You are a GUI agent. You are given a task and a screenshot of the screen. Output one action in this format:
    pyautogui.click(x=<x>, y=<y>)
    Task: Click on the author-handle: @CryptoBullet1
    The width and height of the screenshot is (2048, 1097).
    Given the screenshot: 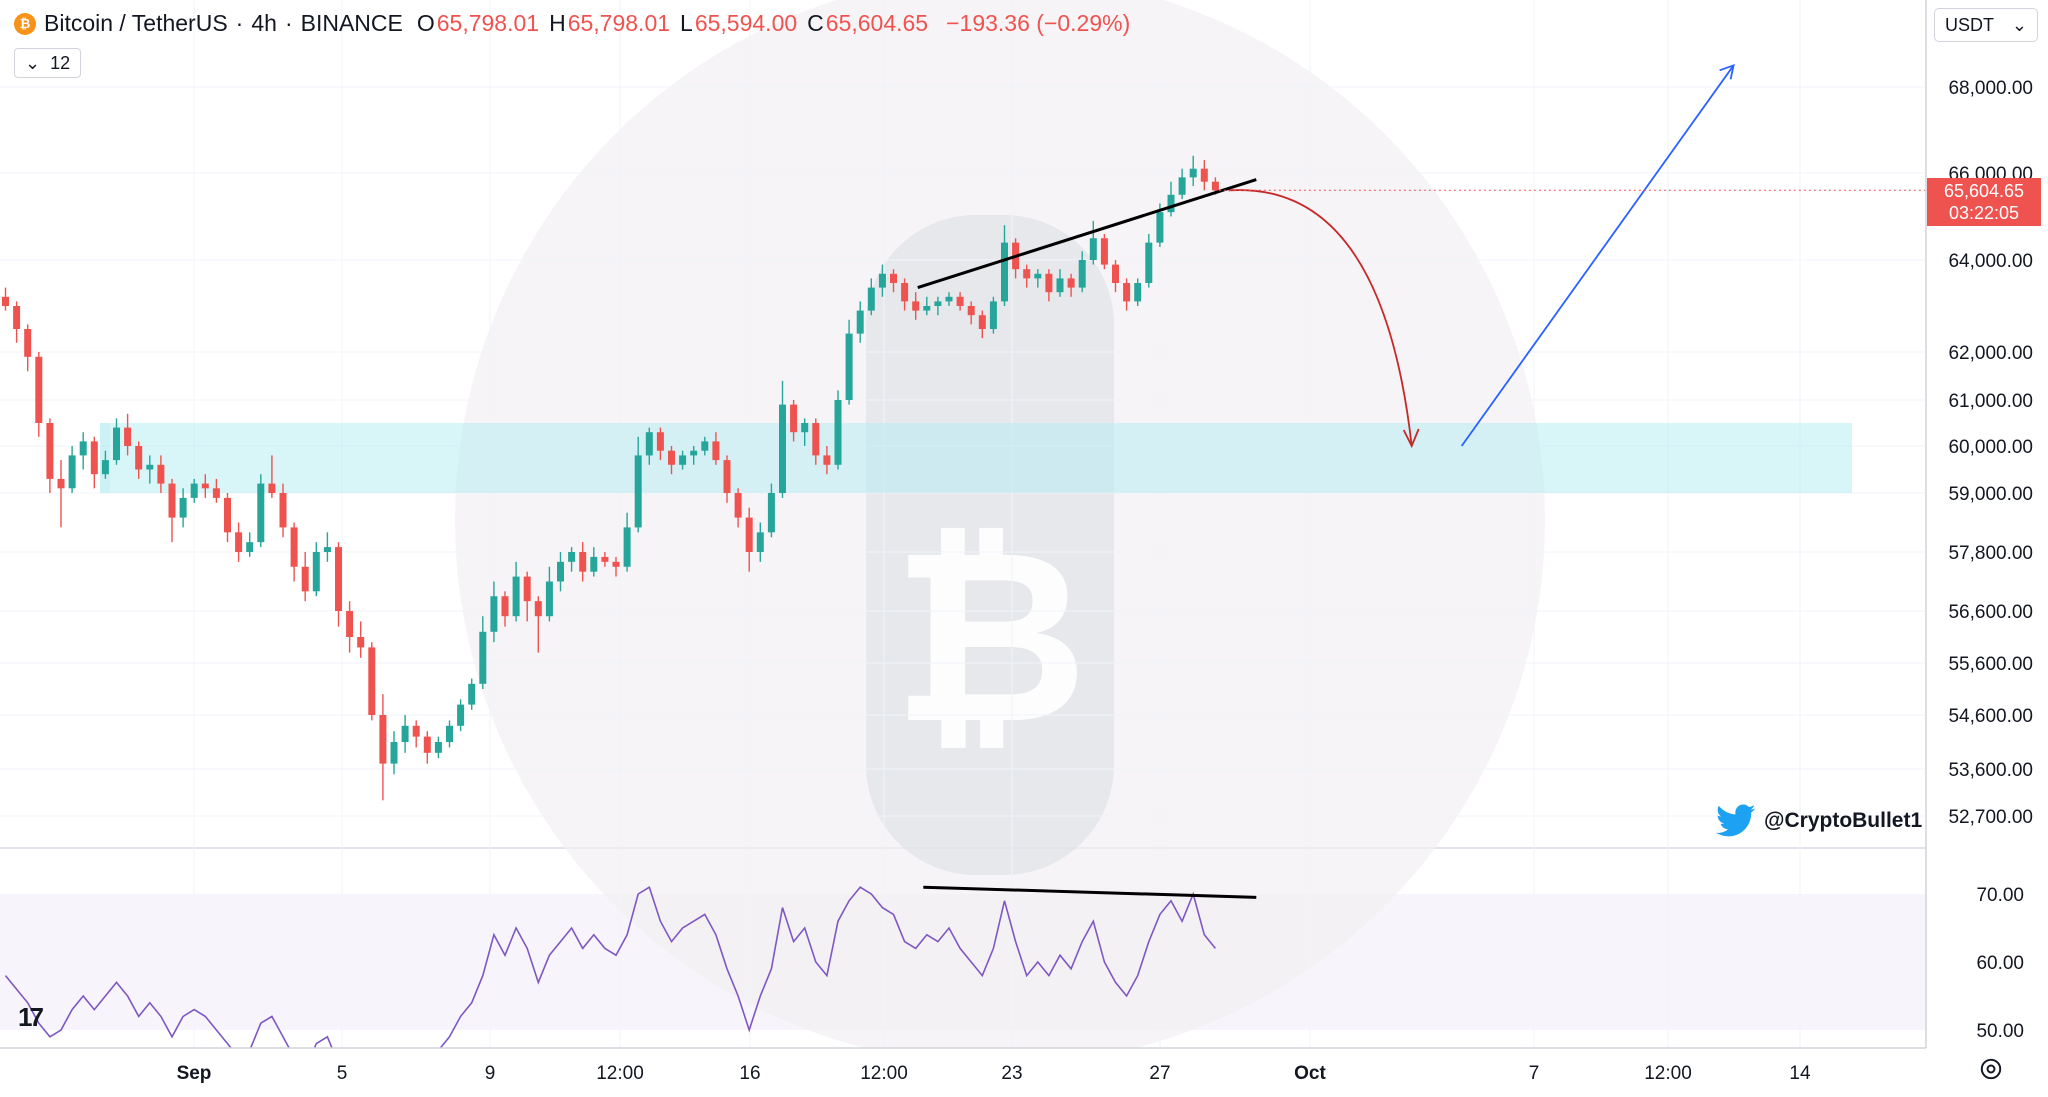 What is the action you would take?
    pyautogui.click(x=1843, y=820)
    